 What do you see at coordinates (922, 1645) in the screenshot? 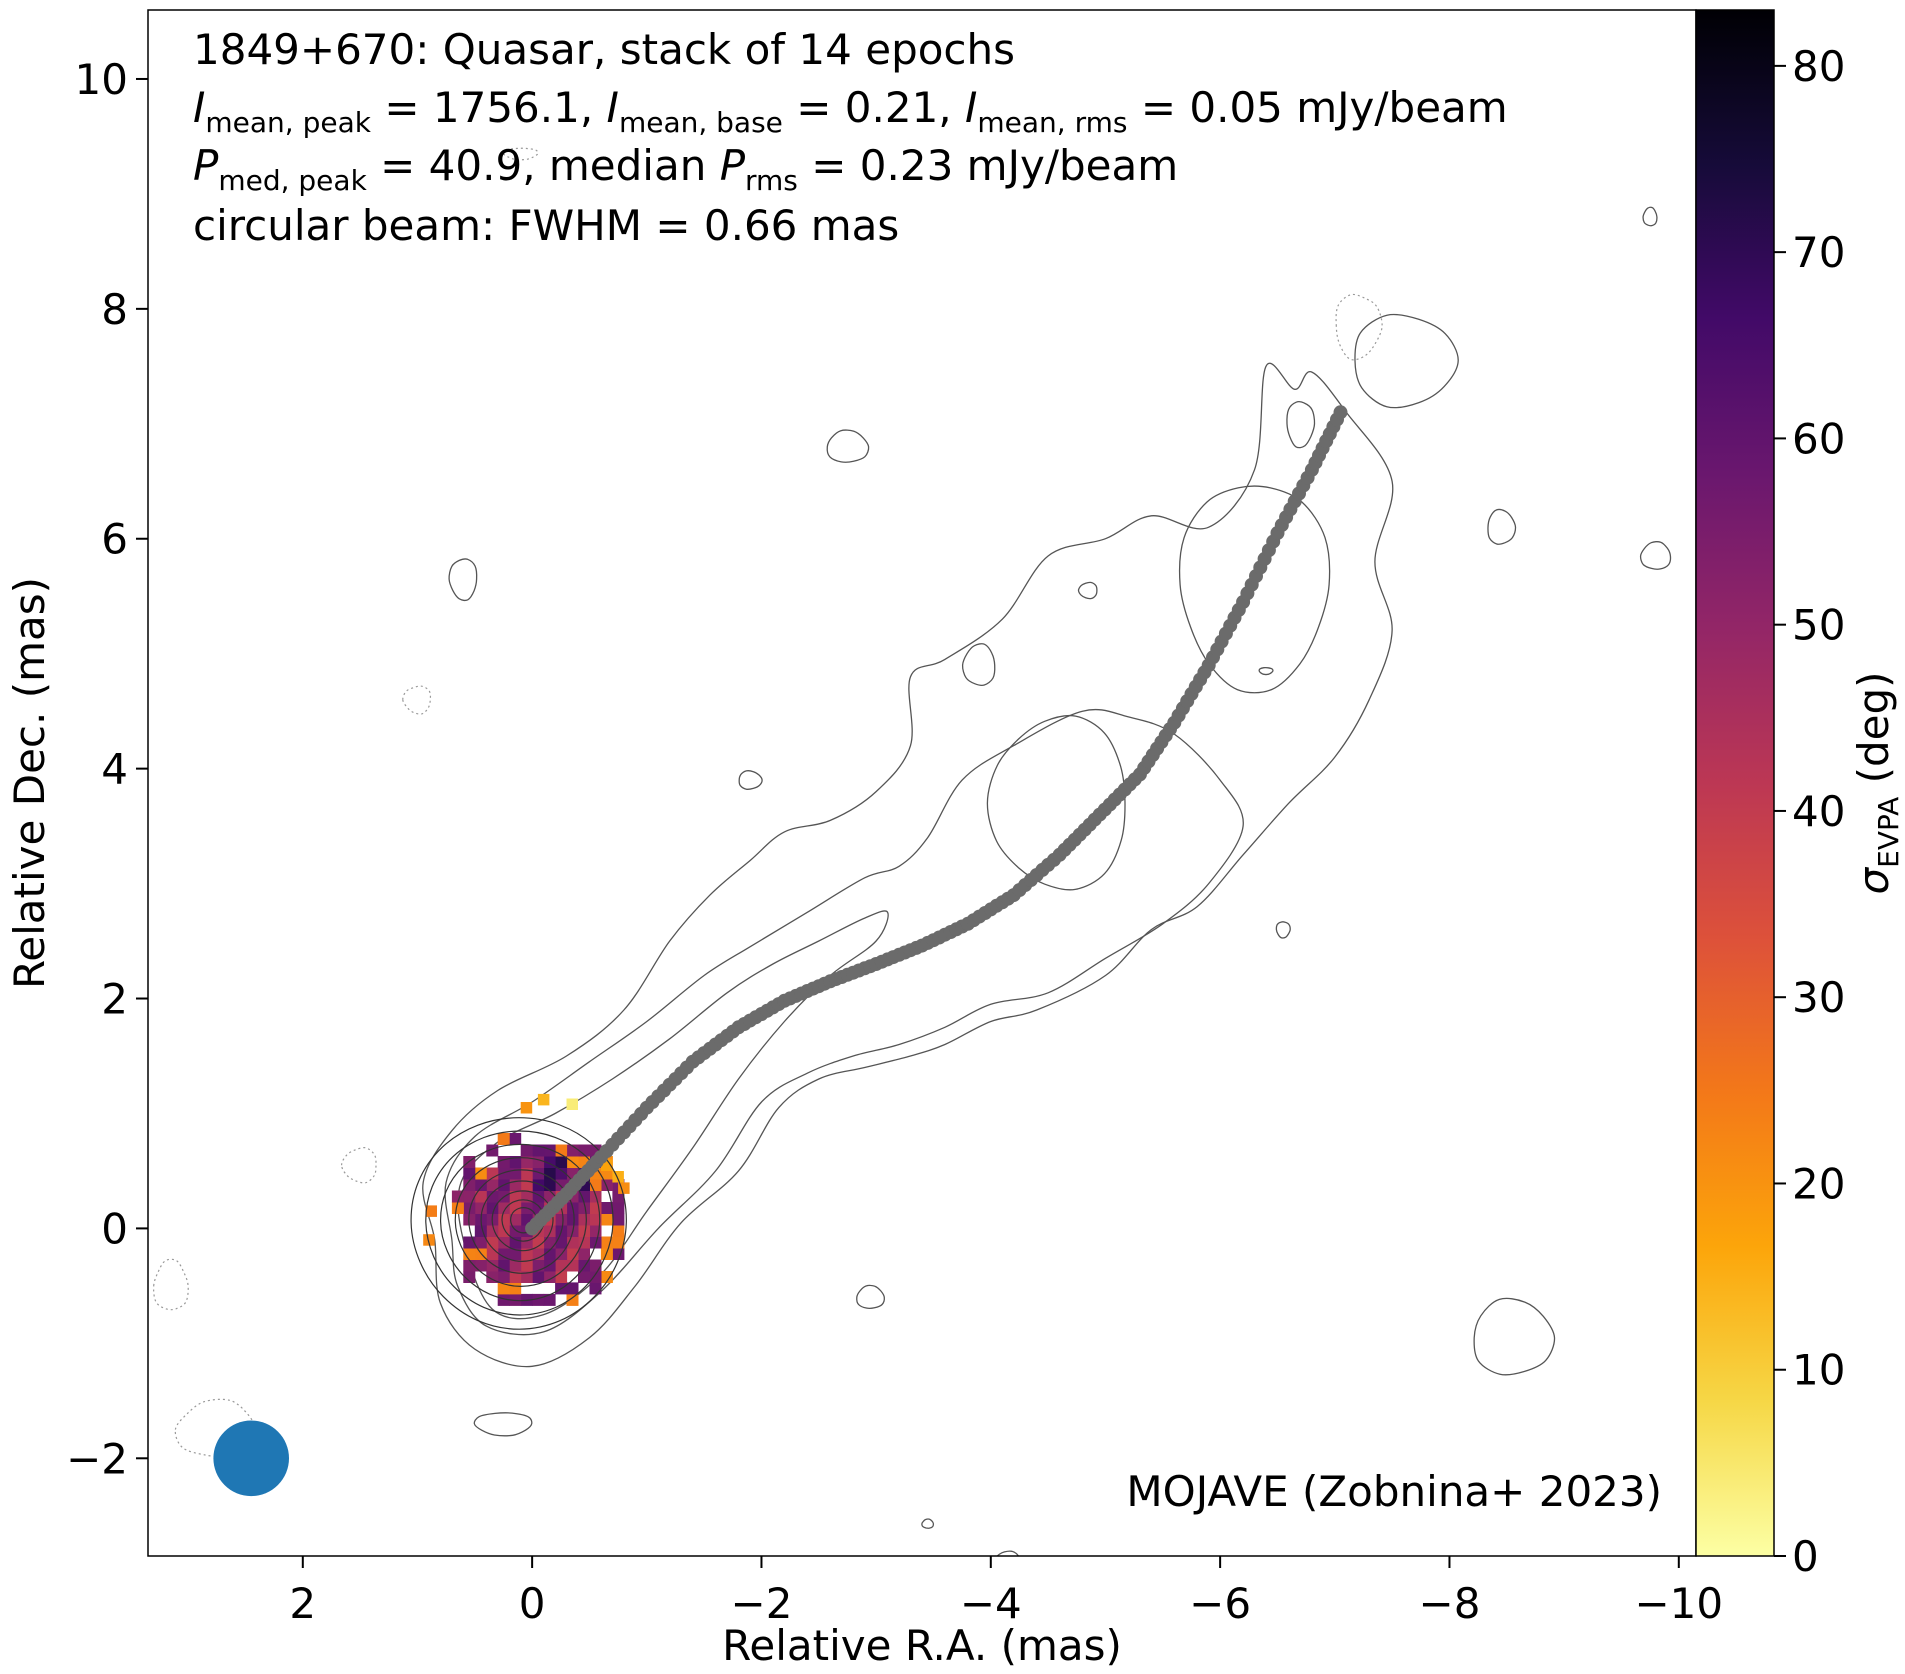
I see `x-axis-label: Relative R.A. (mas)` at bounding box center [922, 1645].